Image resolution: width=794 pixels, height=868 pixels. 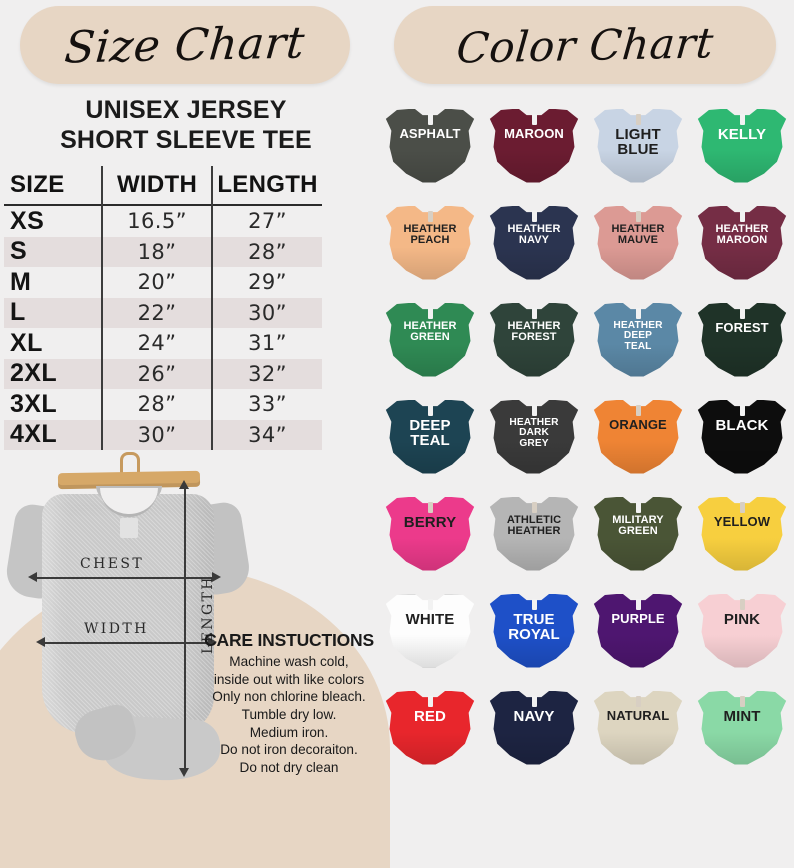 I want to click on care-instruction-line: Only non chlorine bleach., so click(x=289, y=697).